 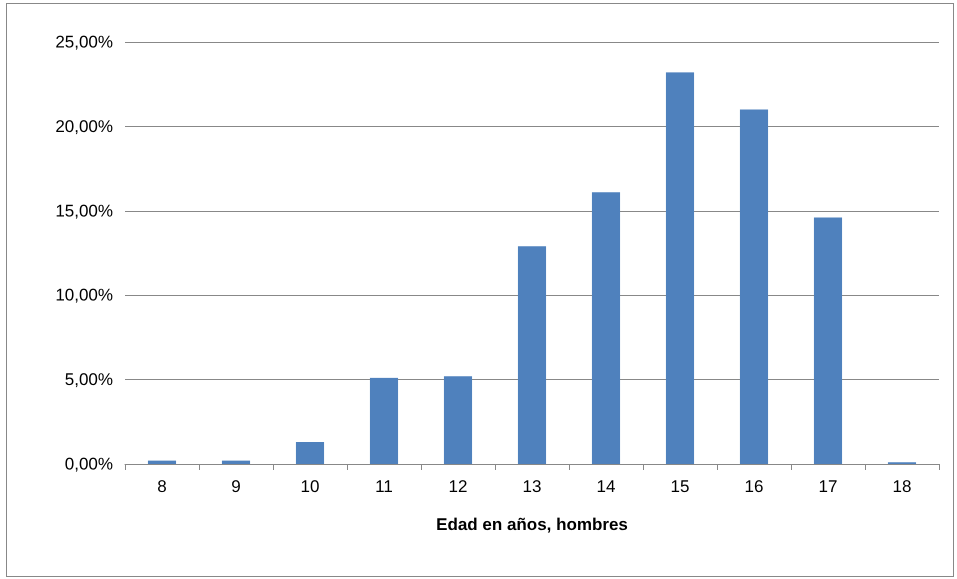 I want to click on x-tick-label: 9, so click(x=236, y=486).